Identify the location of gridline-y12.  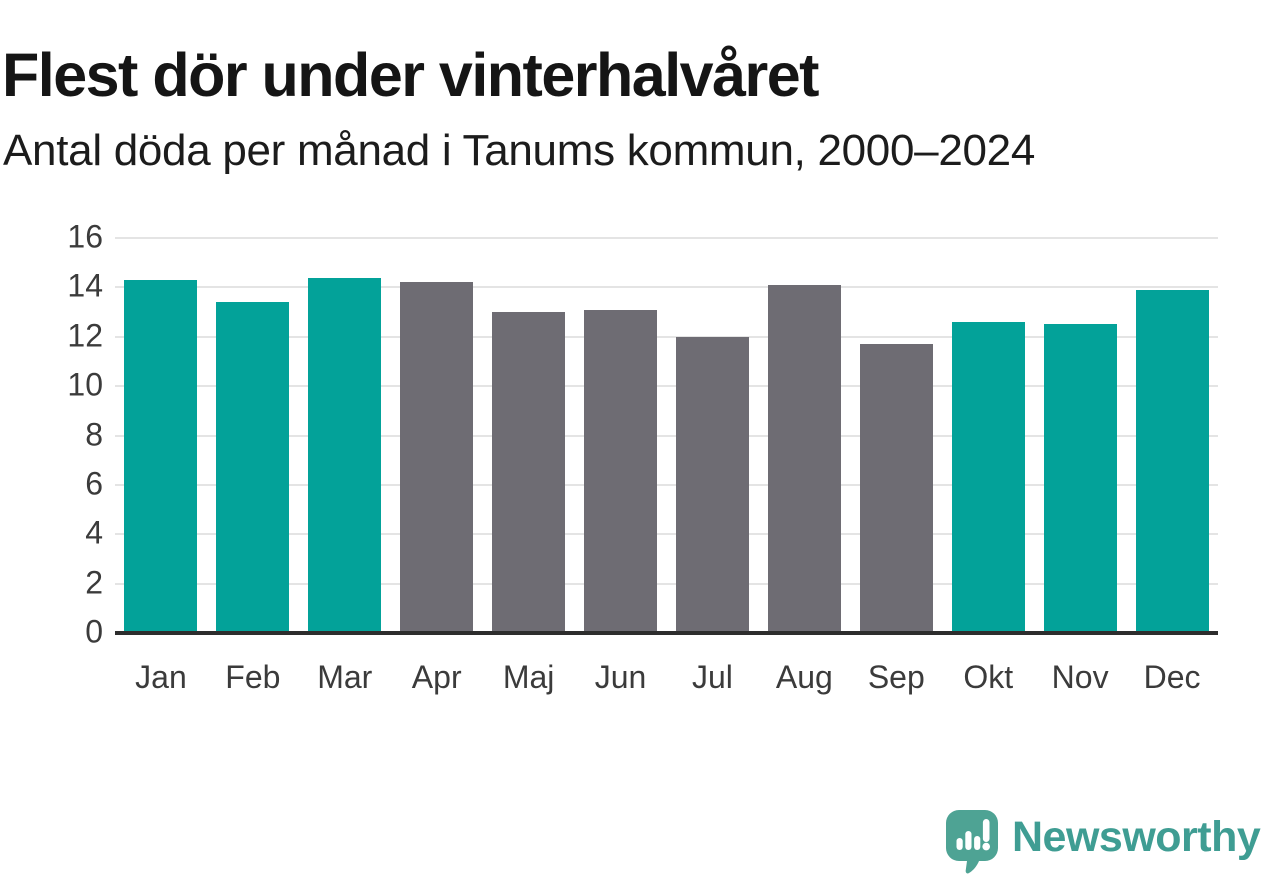
(666, 336).